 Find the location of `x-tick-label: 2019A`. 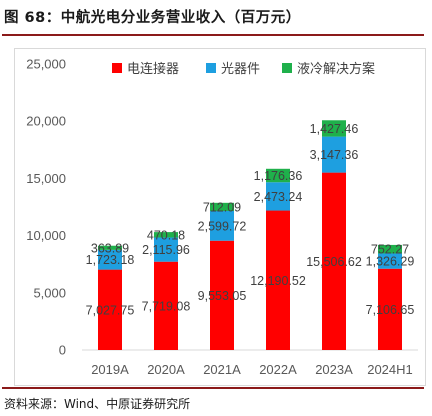

x-tick-label: 2019A is located at coordinates (110, 369).